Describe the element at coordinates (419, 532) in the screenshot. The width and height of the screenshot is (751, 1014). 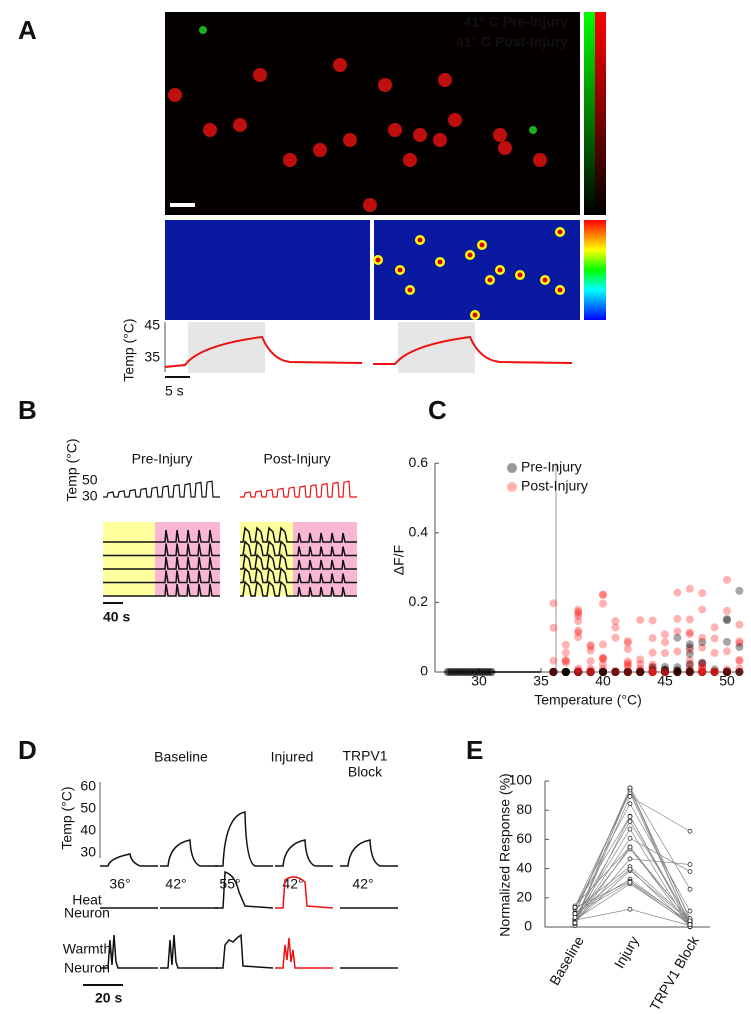
I see `tick-label: 0.4` at that location.